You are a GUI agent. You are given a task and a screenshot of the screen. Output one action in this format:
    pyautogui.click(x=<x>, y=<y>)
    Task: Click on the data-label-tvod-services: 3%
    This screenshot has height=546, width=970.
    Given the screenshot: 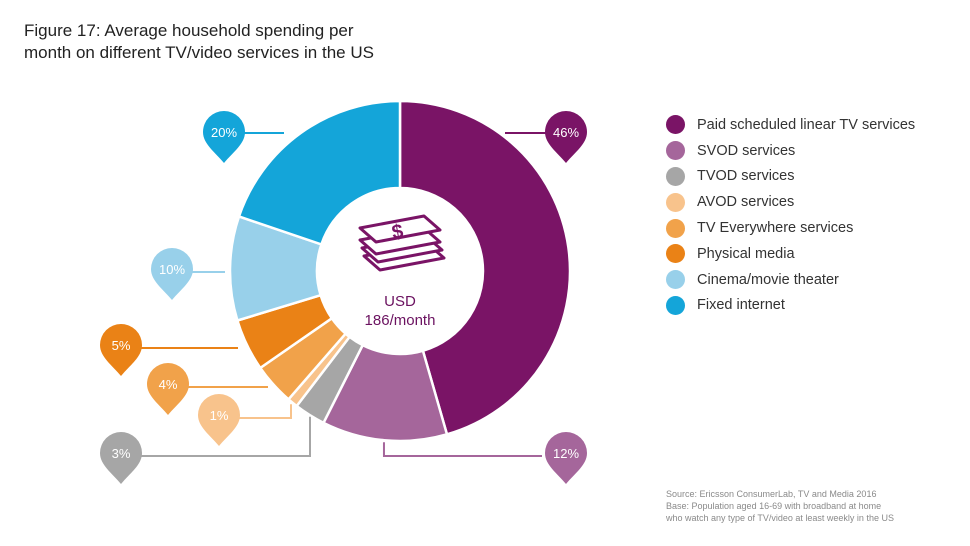 What is the action you would take?
    pyautogui.click(x=121, y=453)
    